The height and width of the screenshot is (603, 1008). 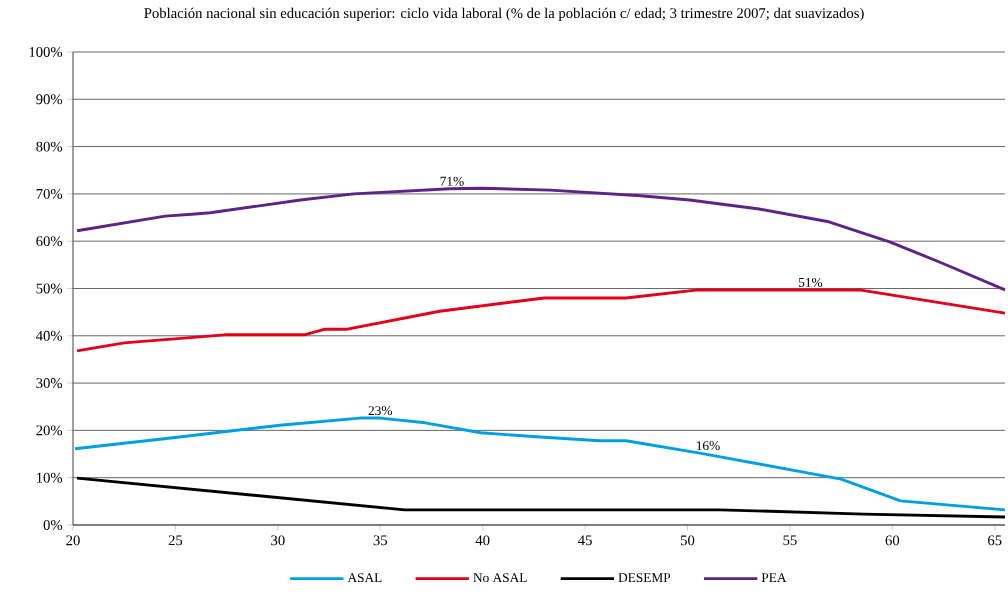 What do you see at coordinates (504, 14) in the screenshot?
I see `chart-title: Población nacional sin educación superior: ciclo vida laboral (% de la población c/ edad; 3 trimestre 2007; dat suavizados)` at bounding box center [504, 14].